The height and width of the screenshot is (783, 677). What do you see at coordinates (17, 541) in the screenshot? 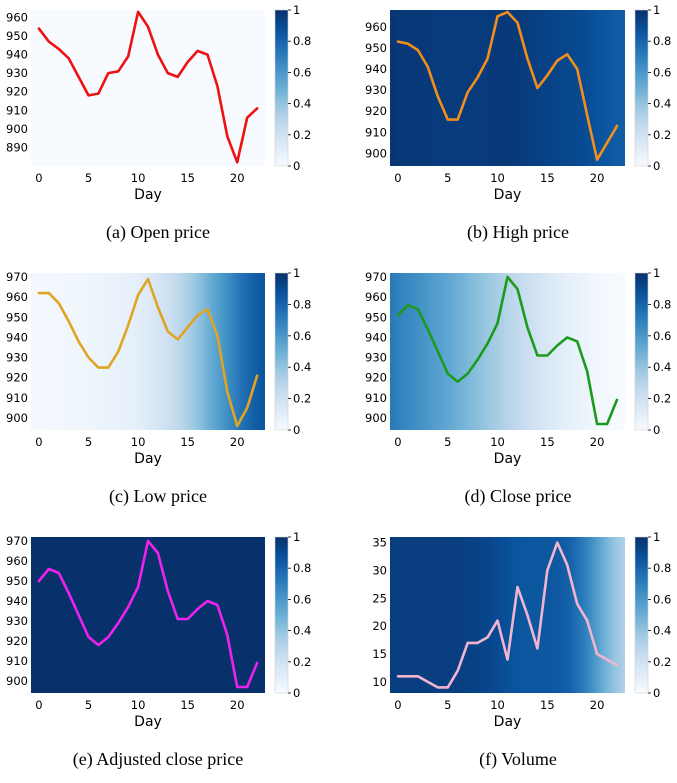
I see `y-tick-label: 970` at bounding box center [17, 541].